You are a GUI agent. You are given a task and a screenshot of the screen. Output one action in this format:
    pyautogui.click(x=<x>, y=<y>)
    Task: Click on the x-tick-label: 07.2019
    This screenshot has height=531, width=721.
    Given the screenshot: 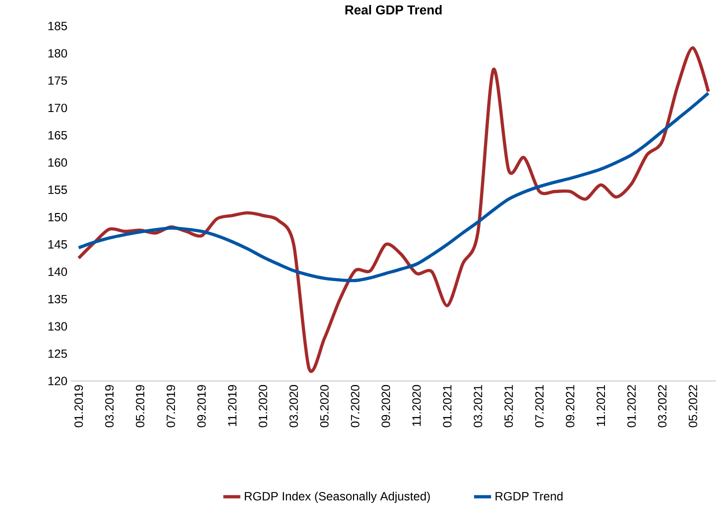 What is the action you would take?
    pyautogui.click(x=171, y=406)
    